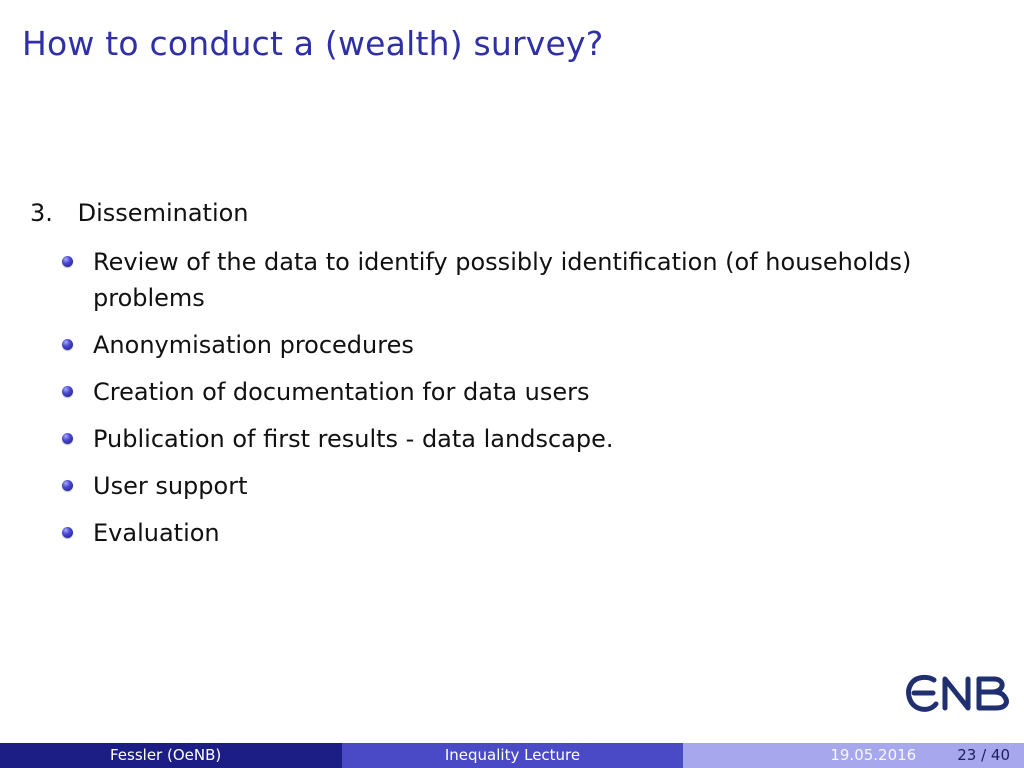 Image resolution: width=1024 pixels, height=768 pixels. I want to click on section-title: Dissemination, so click(163, 213).